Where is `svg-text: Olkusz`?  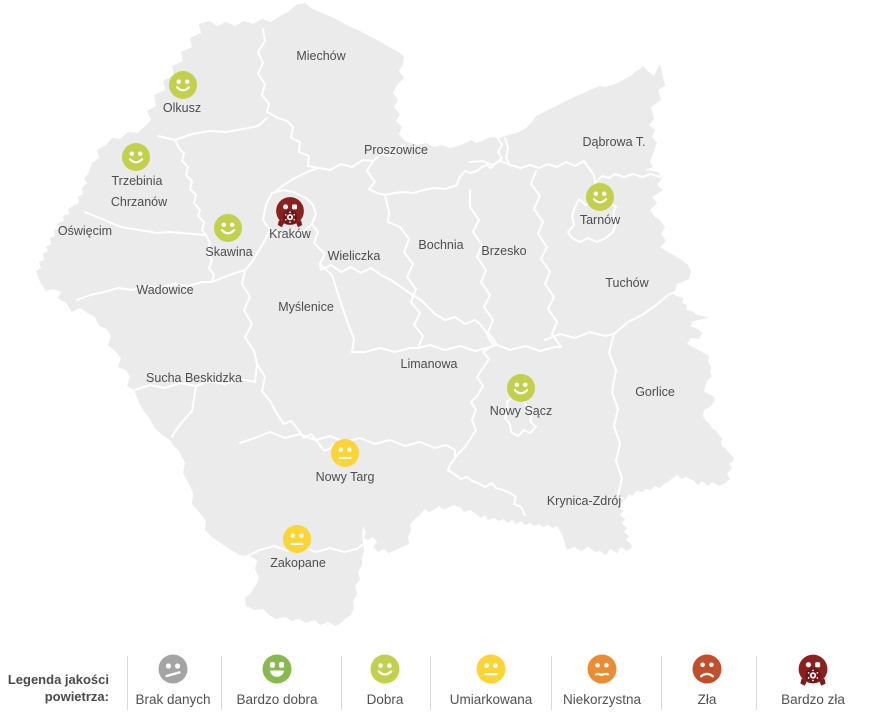
svg-text: Olkusz is located at coordinates (182, 108).